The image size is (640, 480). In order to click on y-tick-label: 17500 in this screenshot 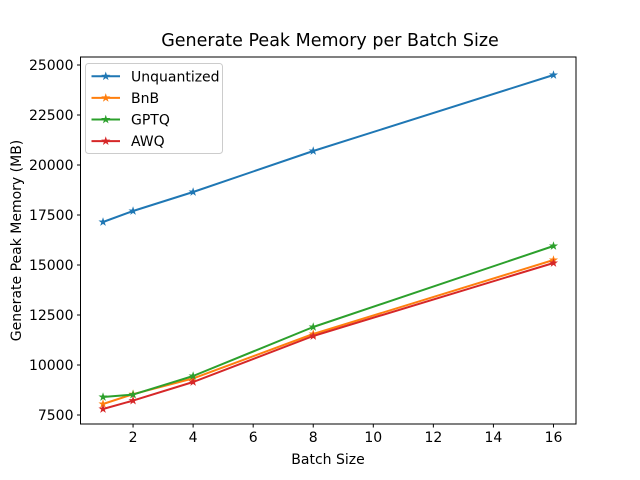, I will do `click(51, 216)`.